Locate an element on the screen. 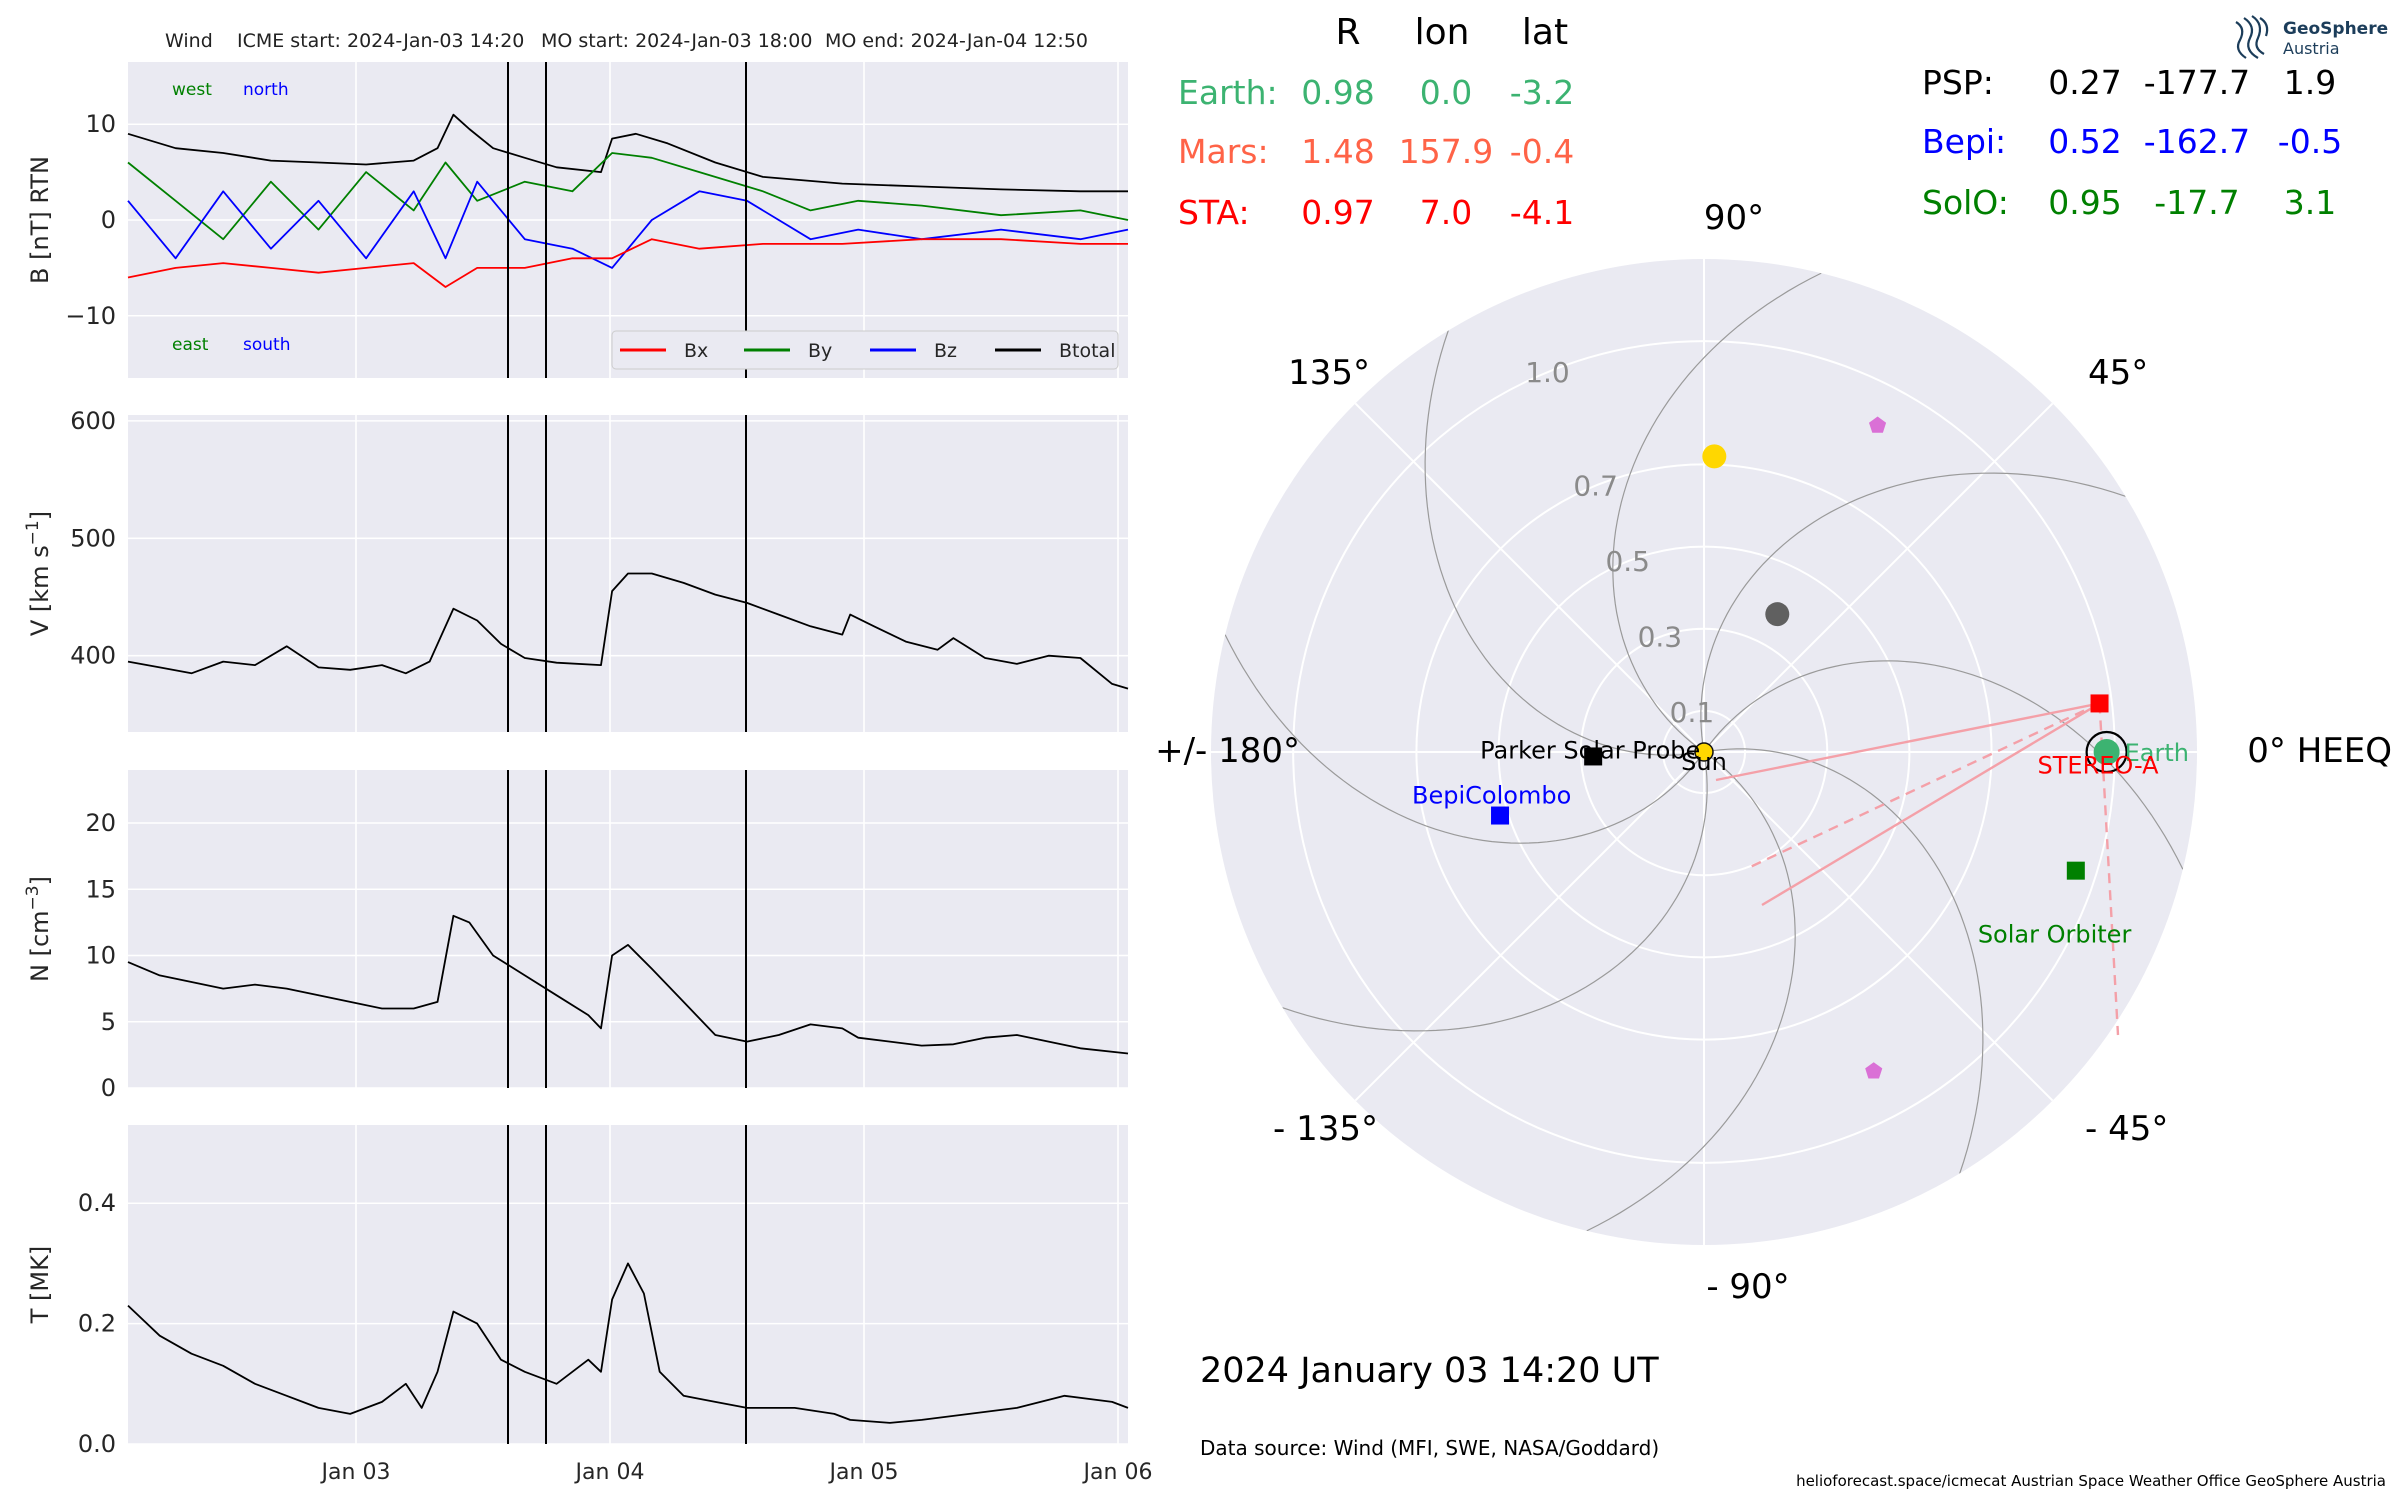  table-right-R: 0.95 is located at coordinates (2084, 202).